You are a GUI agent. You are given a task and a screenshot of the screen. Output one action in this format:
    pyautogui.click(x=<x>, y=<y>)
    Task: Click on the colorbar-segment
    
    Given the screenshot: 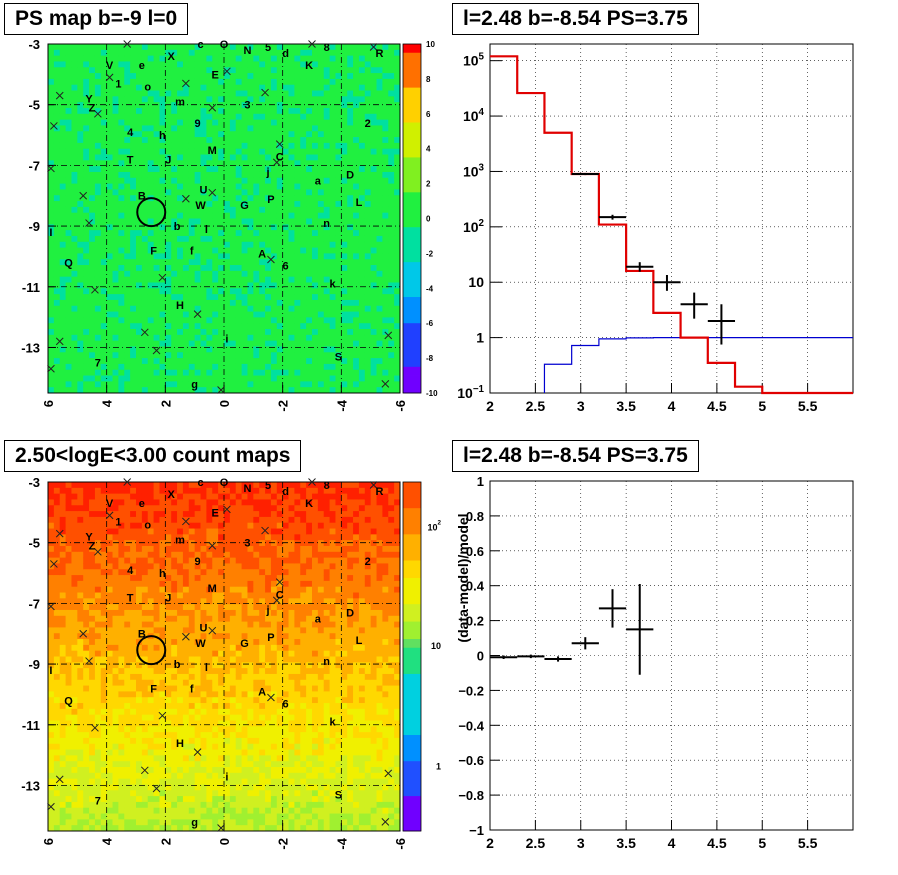 What is the action you would take?
    pyautogui.click(x=412, y=197)
    